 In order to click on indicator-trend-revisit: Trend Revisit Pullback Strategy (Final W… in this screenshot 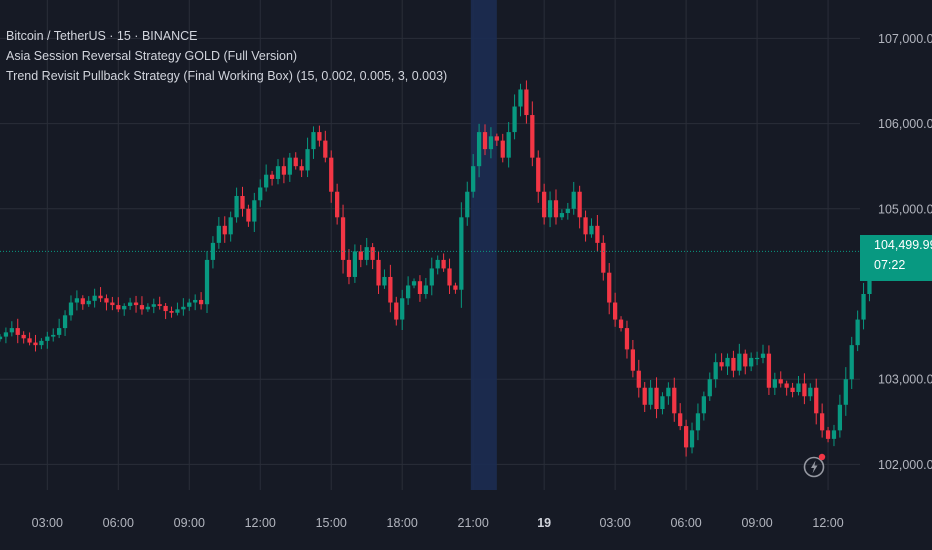, I will do `click(227, 76)`.